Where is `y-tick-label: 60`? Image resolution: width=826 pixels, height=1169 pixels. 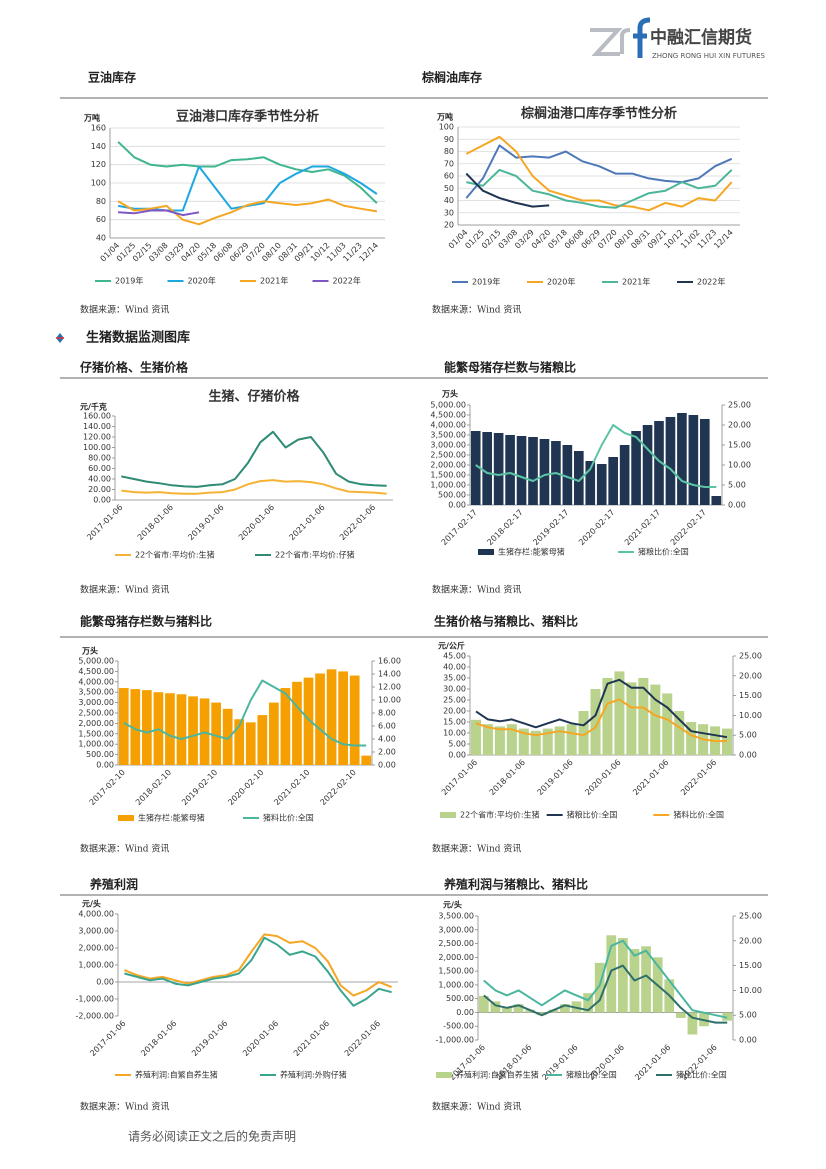 y-tick-label: 60 is located at coordinates (101, 219).